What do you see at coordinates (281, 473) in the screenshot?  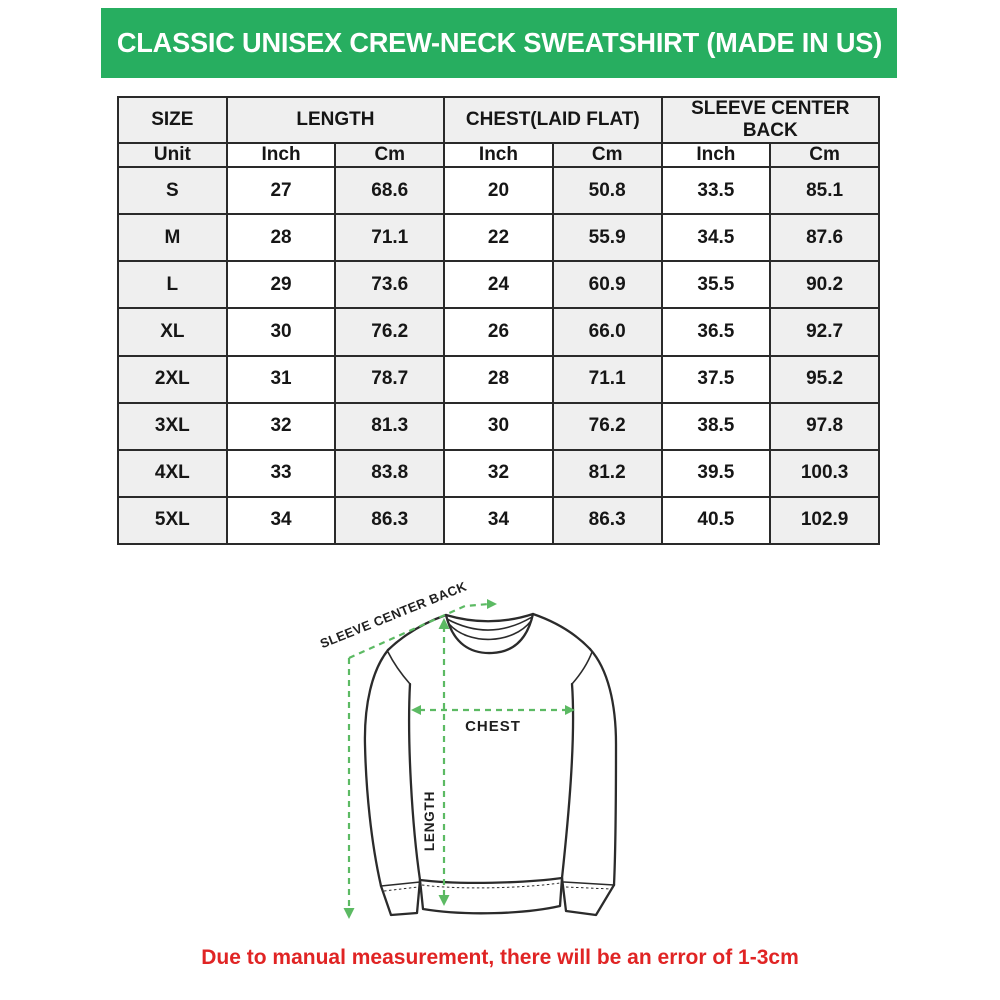 I see `value-cell: 33` at bounding box center [281, 473].